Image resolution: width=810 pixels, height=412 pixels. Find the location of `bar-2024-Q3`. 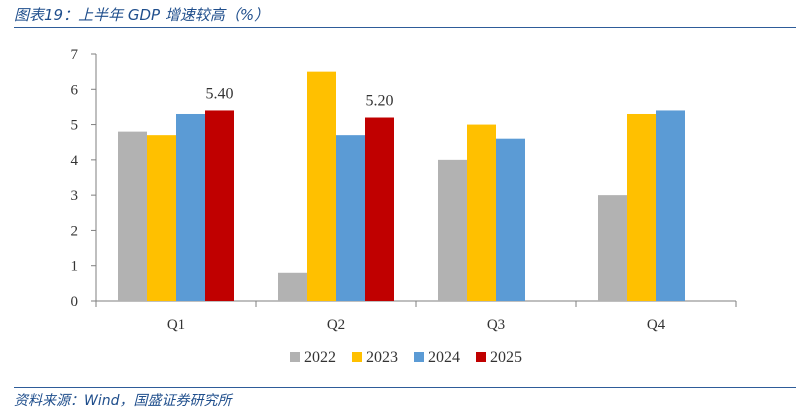

bar-2024-Q3 is located at coordinates (510, 219).